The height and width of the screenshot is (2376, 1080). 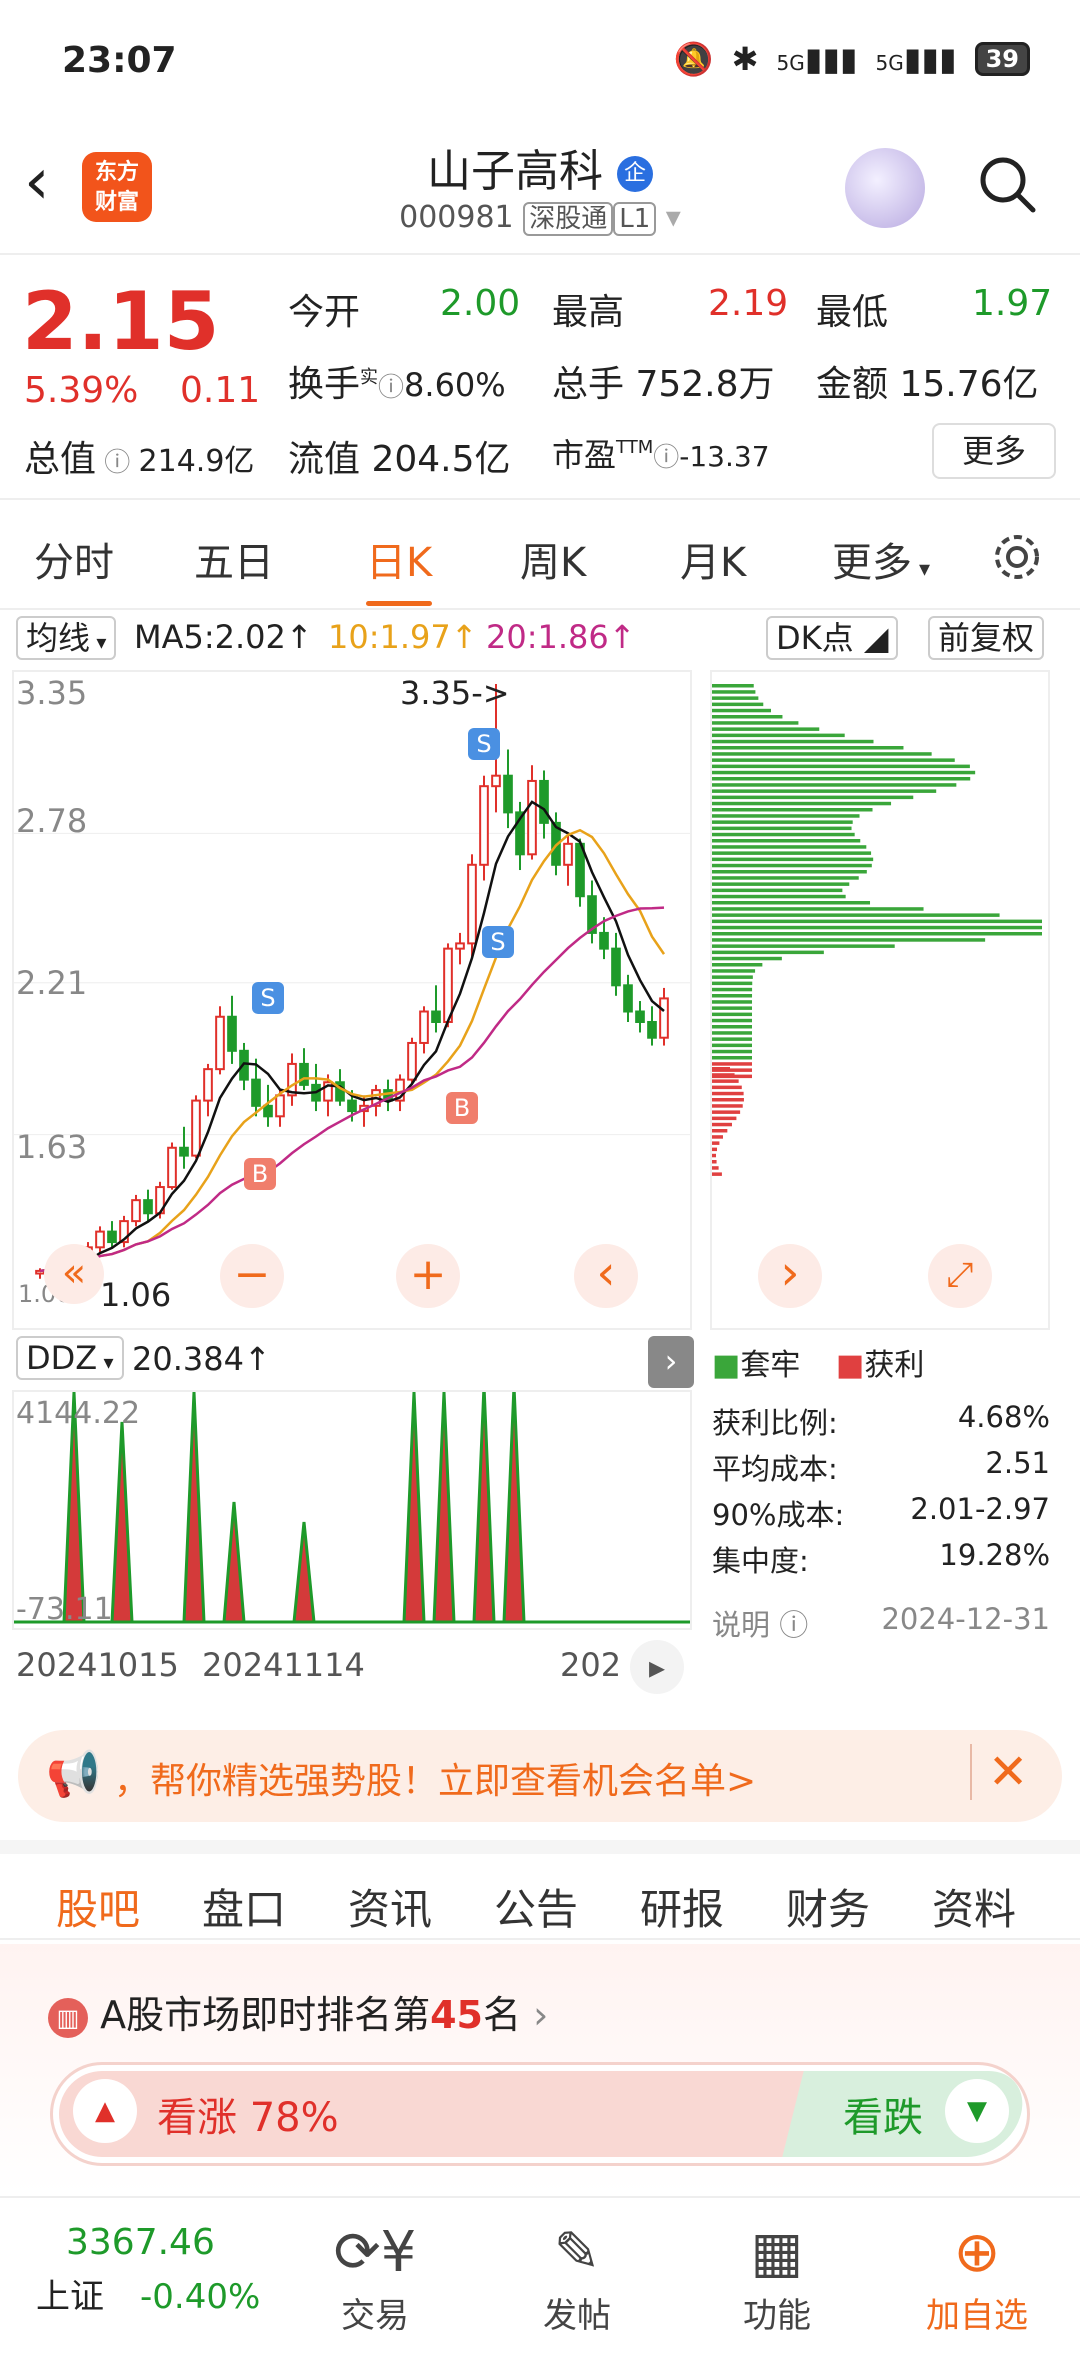 I want to click on dist-note-row: 说明 ⓘ 2024-12-31, so click(x=881, y=1622).